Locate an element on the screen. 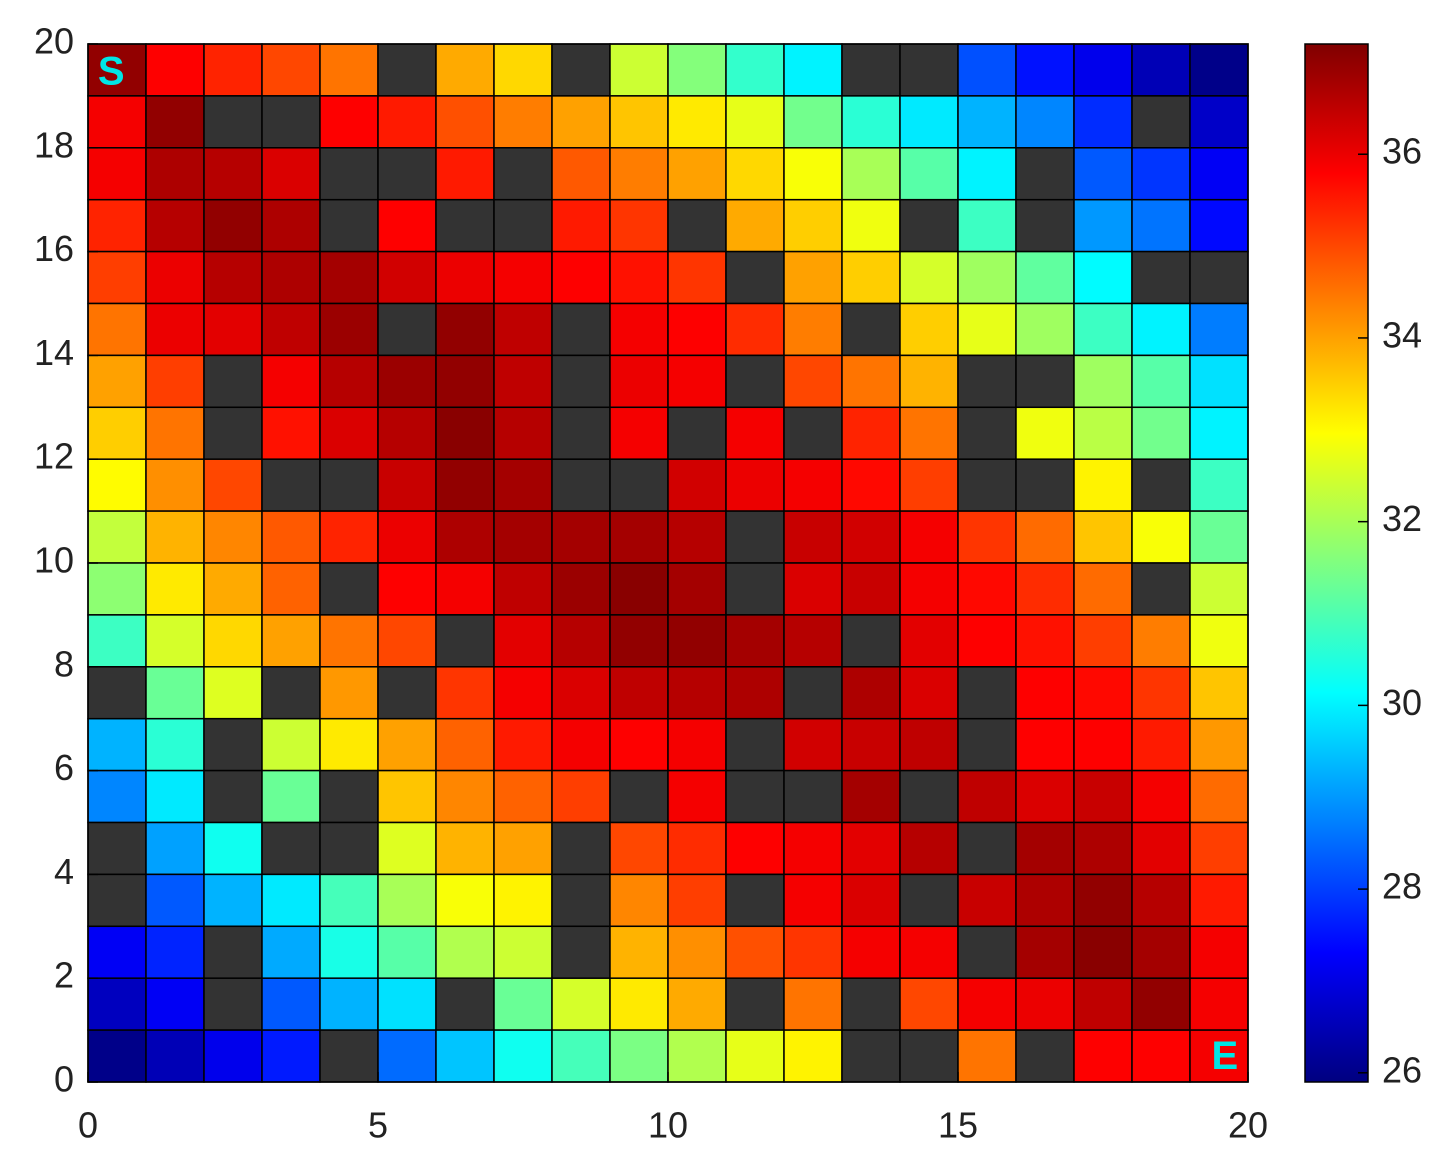 This screenshot has height=1157, width=1444. x-tick-label: 5 is located at coordinates (378, 1125).